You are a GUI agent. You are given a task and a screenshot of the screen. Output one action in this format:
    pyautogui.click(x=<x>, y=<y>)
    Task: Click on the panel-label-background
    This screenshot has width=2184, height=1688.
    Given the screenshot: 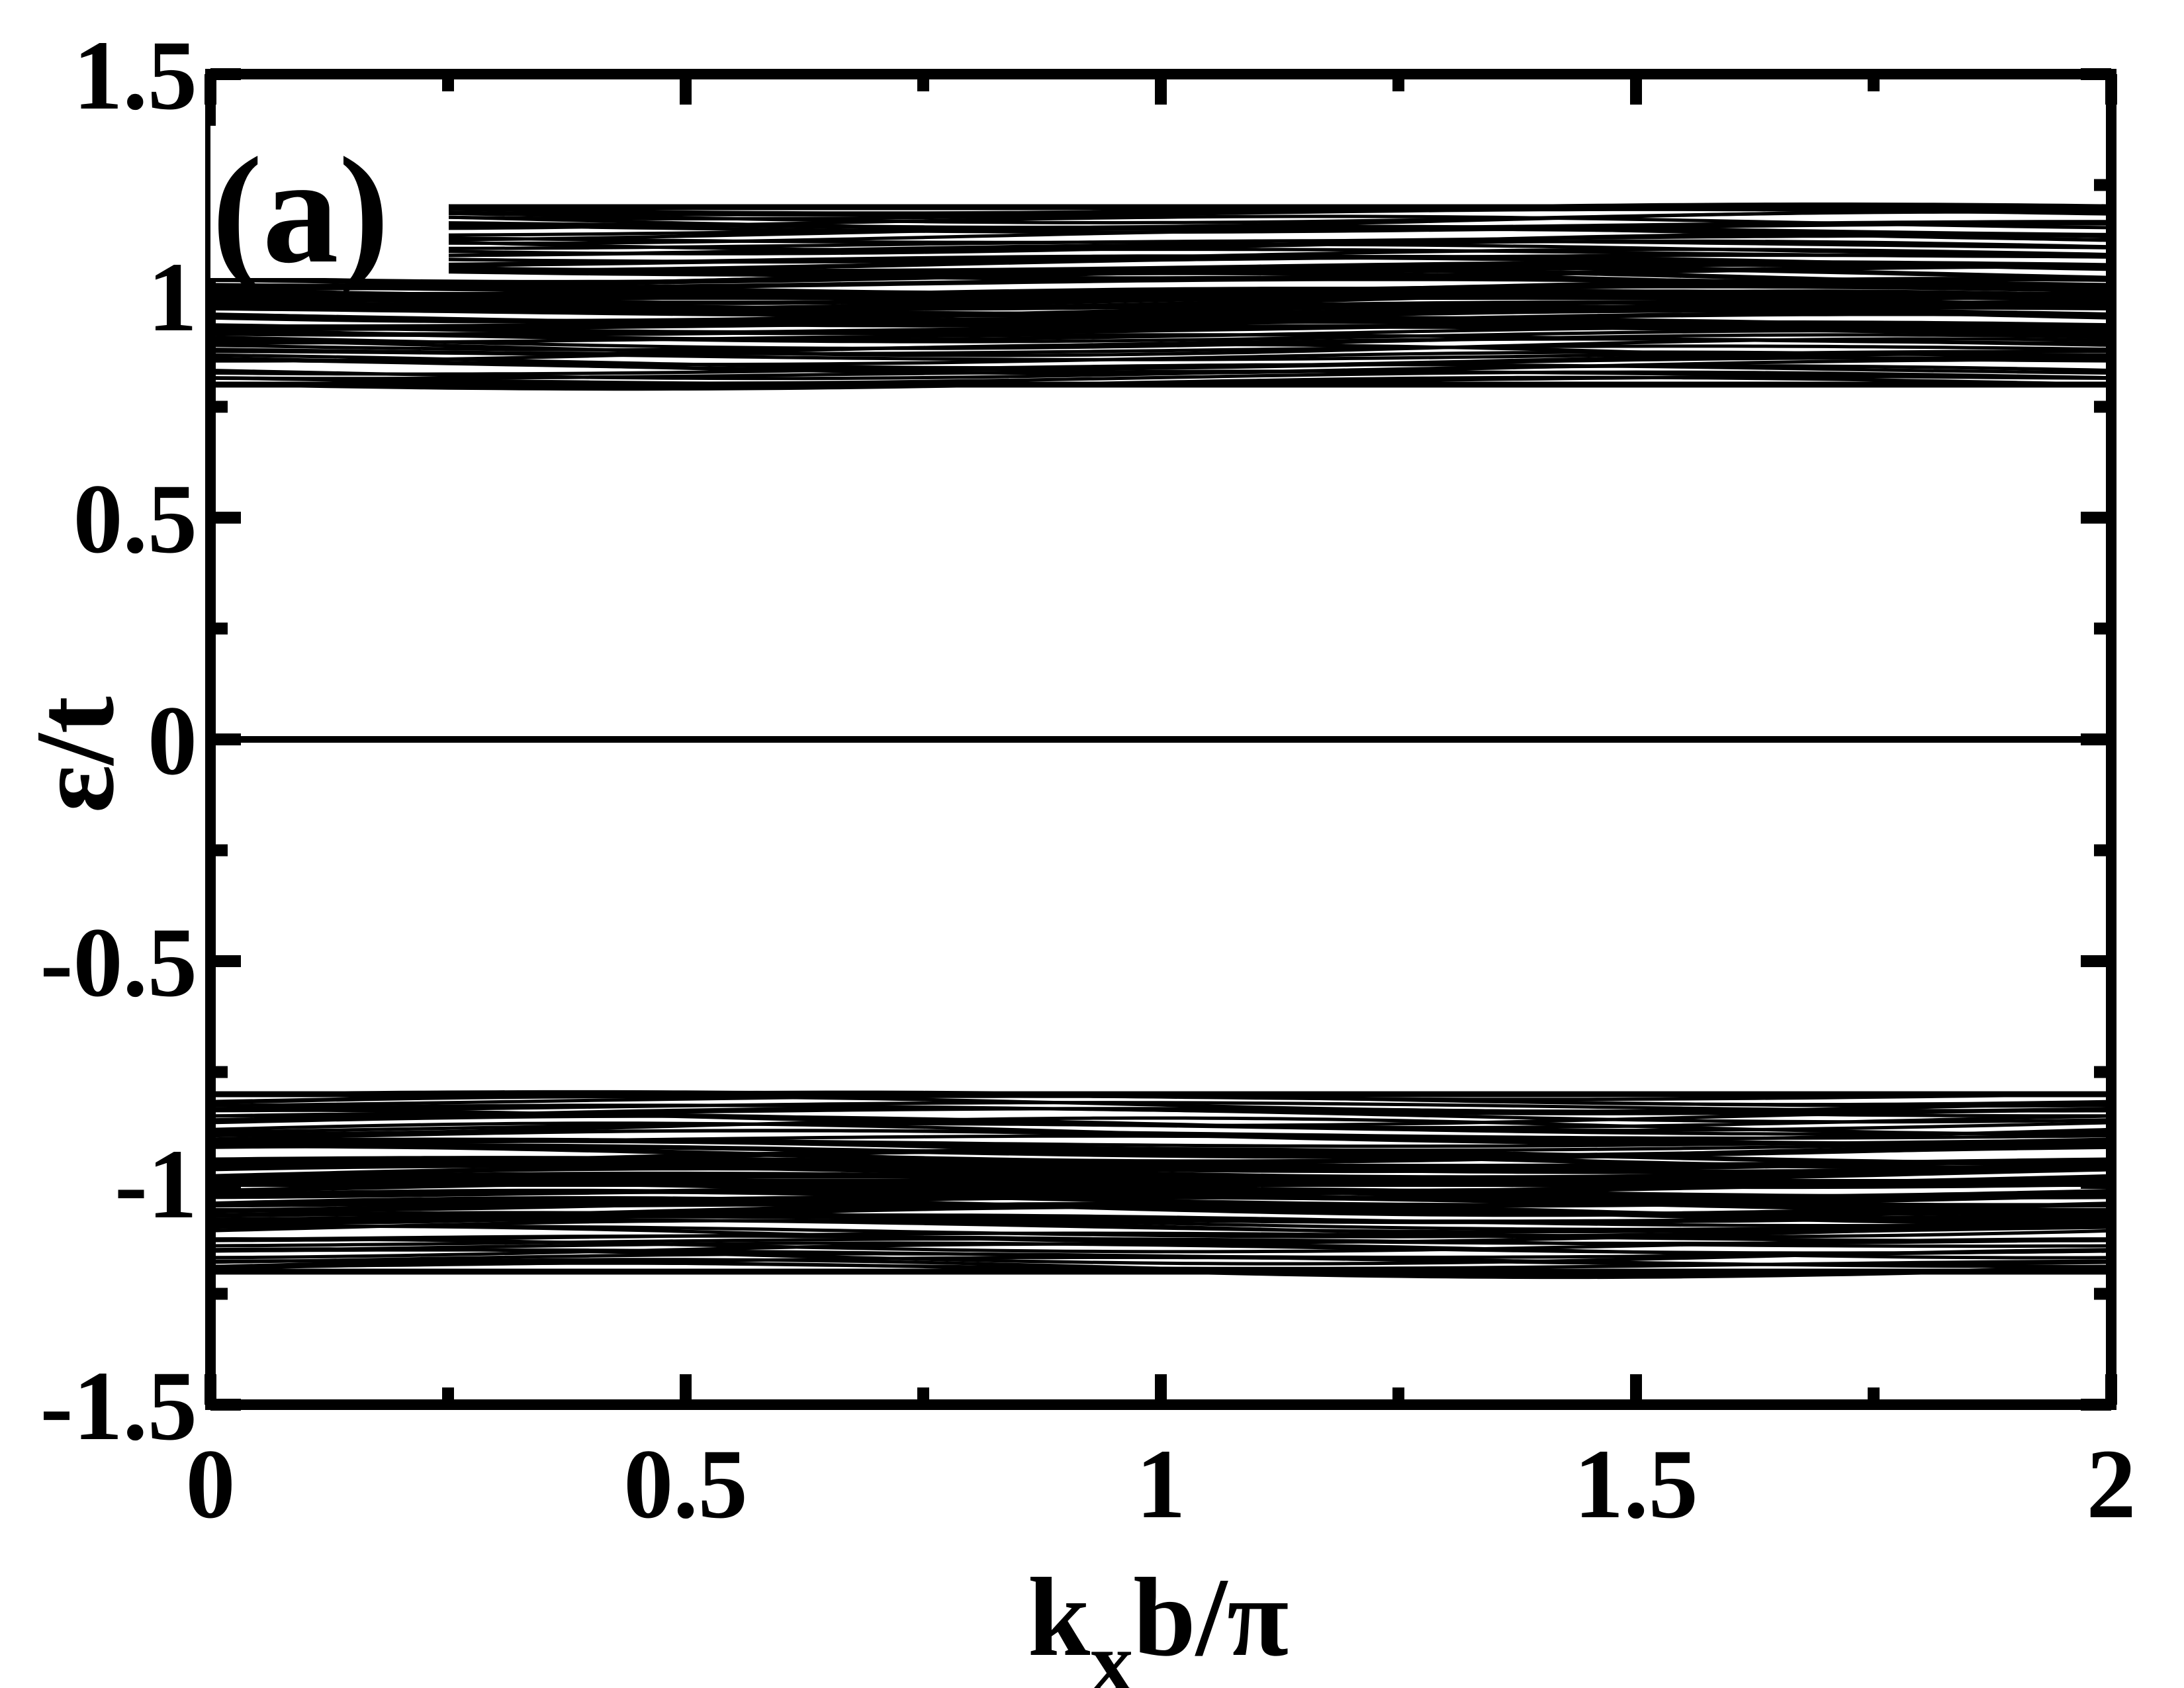 What is the action you would take?
    pyautogui.click(x=329, y=202)
    